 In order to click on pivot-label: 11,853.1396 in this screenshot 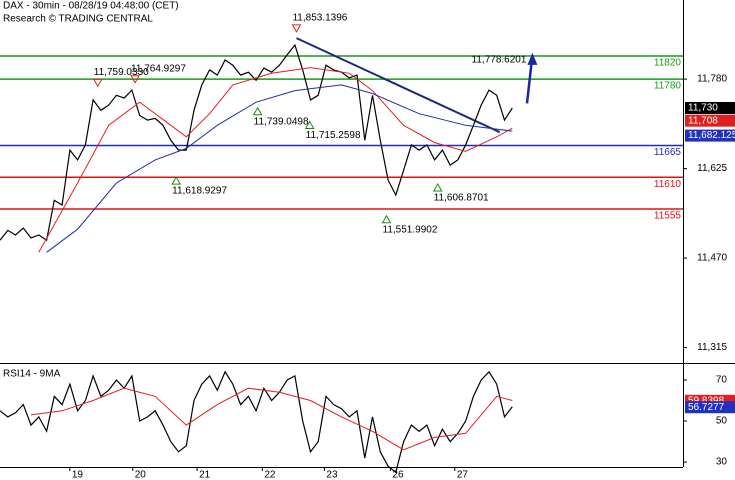, I will do `click(319, 18)`.